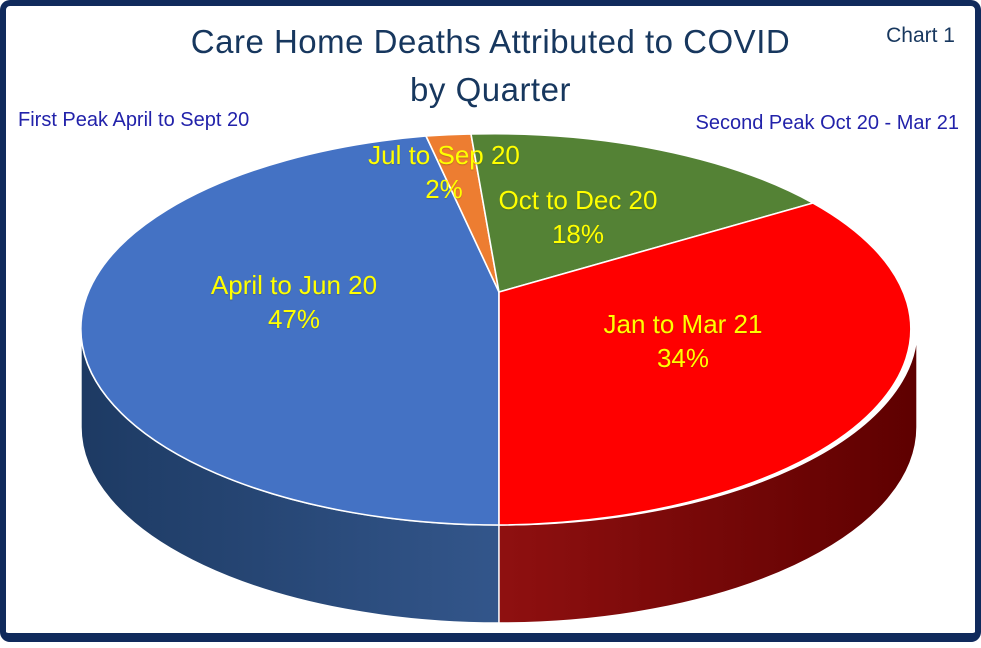 The width and height of the screenshot is (981, 648). I want to click on chart-title-line2: by Quarter, so click(490, 89).